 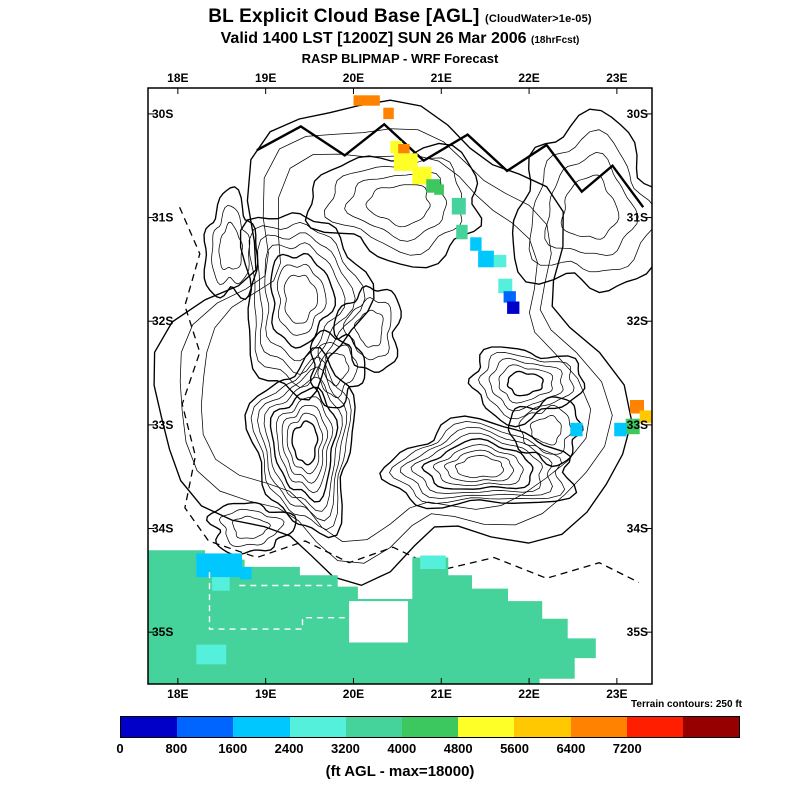 What do you see at coordinates (637, 218) in the screenshot?
I see `lat-tick-label-right: 31S` at bounding box center [637, 218].